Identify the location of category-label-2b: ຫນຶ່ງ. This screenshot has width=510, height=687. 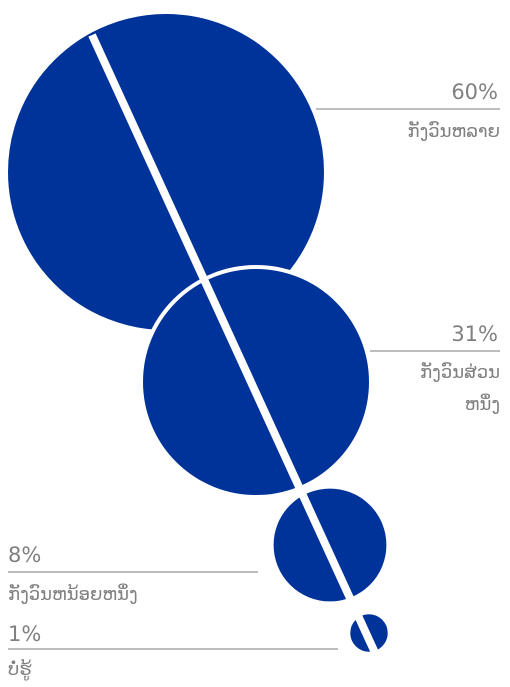
(482, 404).